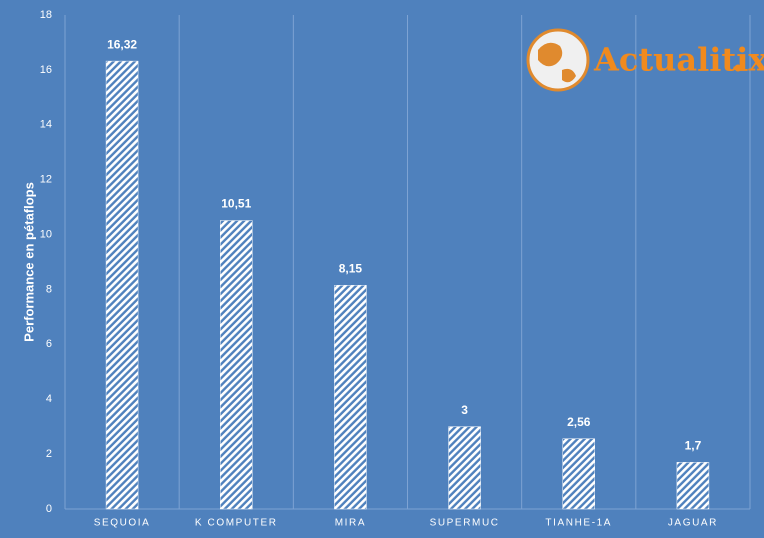 The height and width of the screenshot is (538, 764). Describe the element at coordinates (464, 410) in the screenshot. I see `value-label: 3` at that location.